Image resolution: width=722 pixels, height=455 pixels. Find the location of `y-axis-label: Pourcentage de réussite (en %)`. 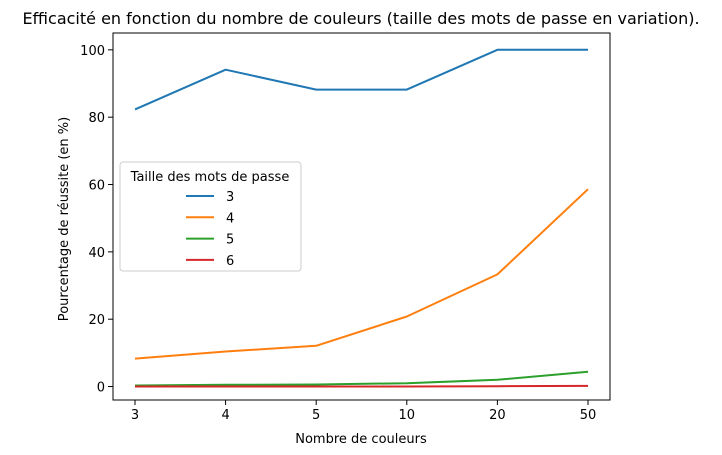

y-axis-label: Pourcentage de réussite (en %) is located at coordinates (64, 219).